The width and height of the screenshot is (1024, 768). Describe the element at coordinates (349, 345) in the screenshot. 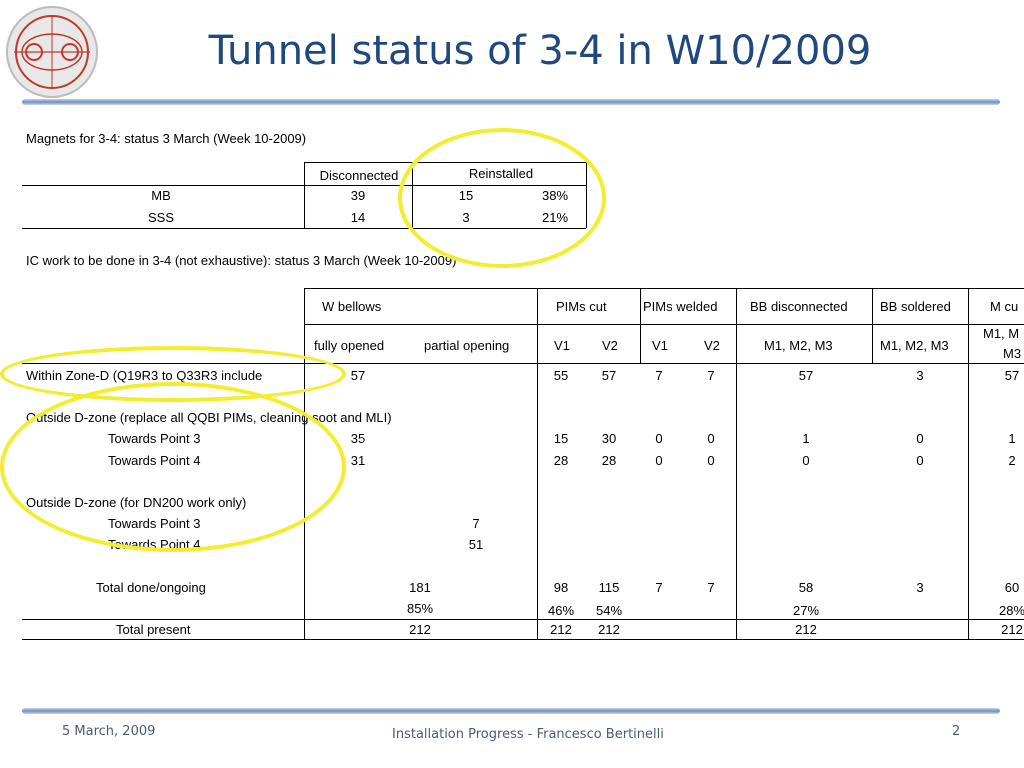

I see `sub-fully-opened: fully opened` at that location.